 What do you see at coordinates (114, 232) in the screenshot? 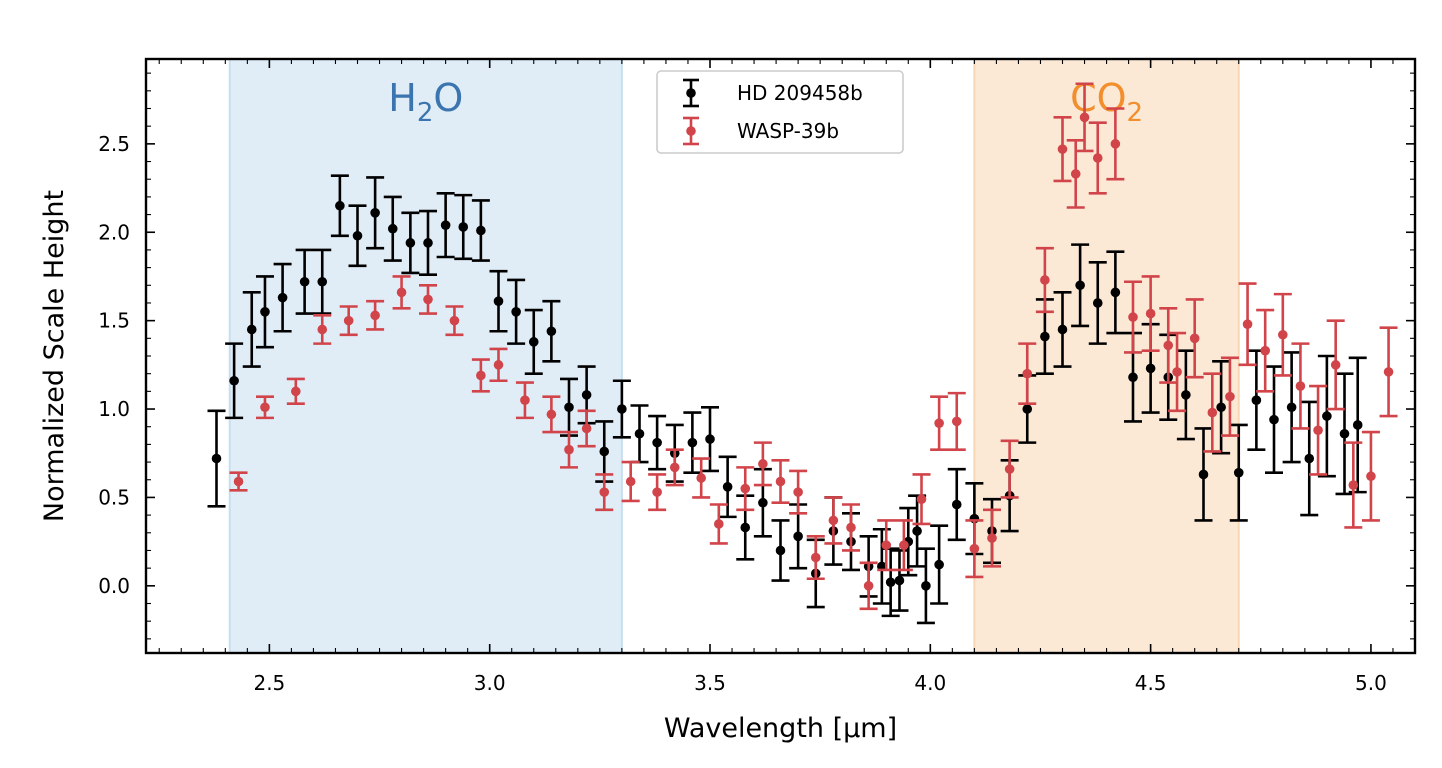
I see `y-tick-label: 2.0` at bounding box center [114, 232].